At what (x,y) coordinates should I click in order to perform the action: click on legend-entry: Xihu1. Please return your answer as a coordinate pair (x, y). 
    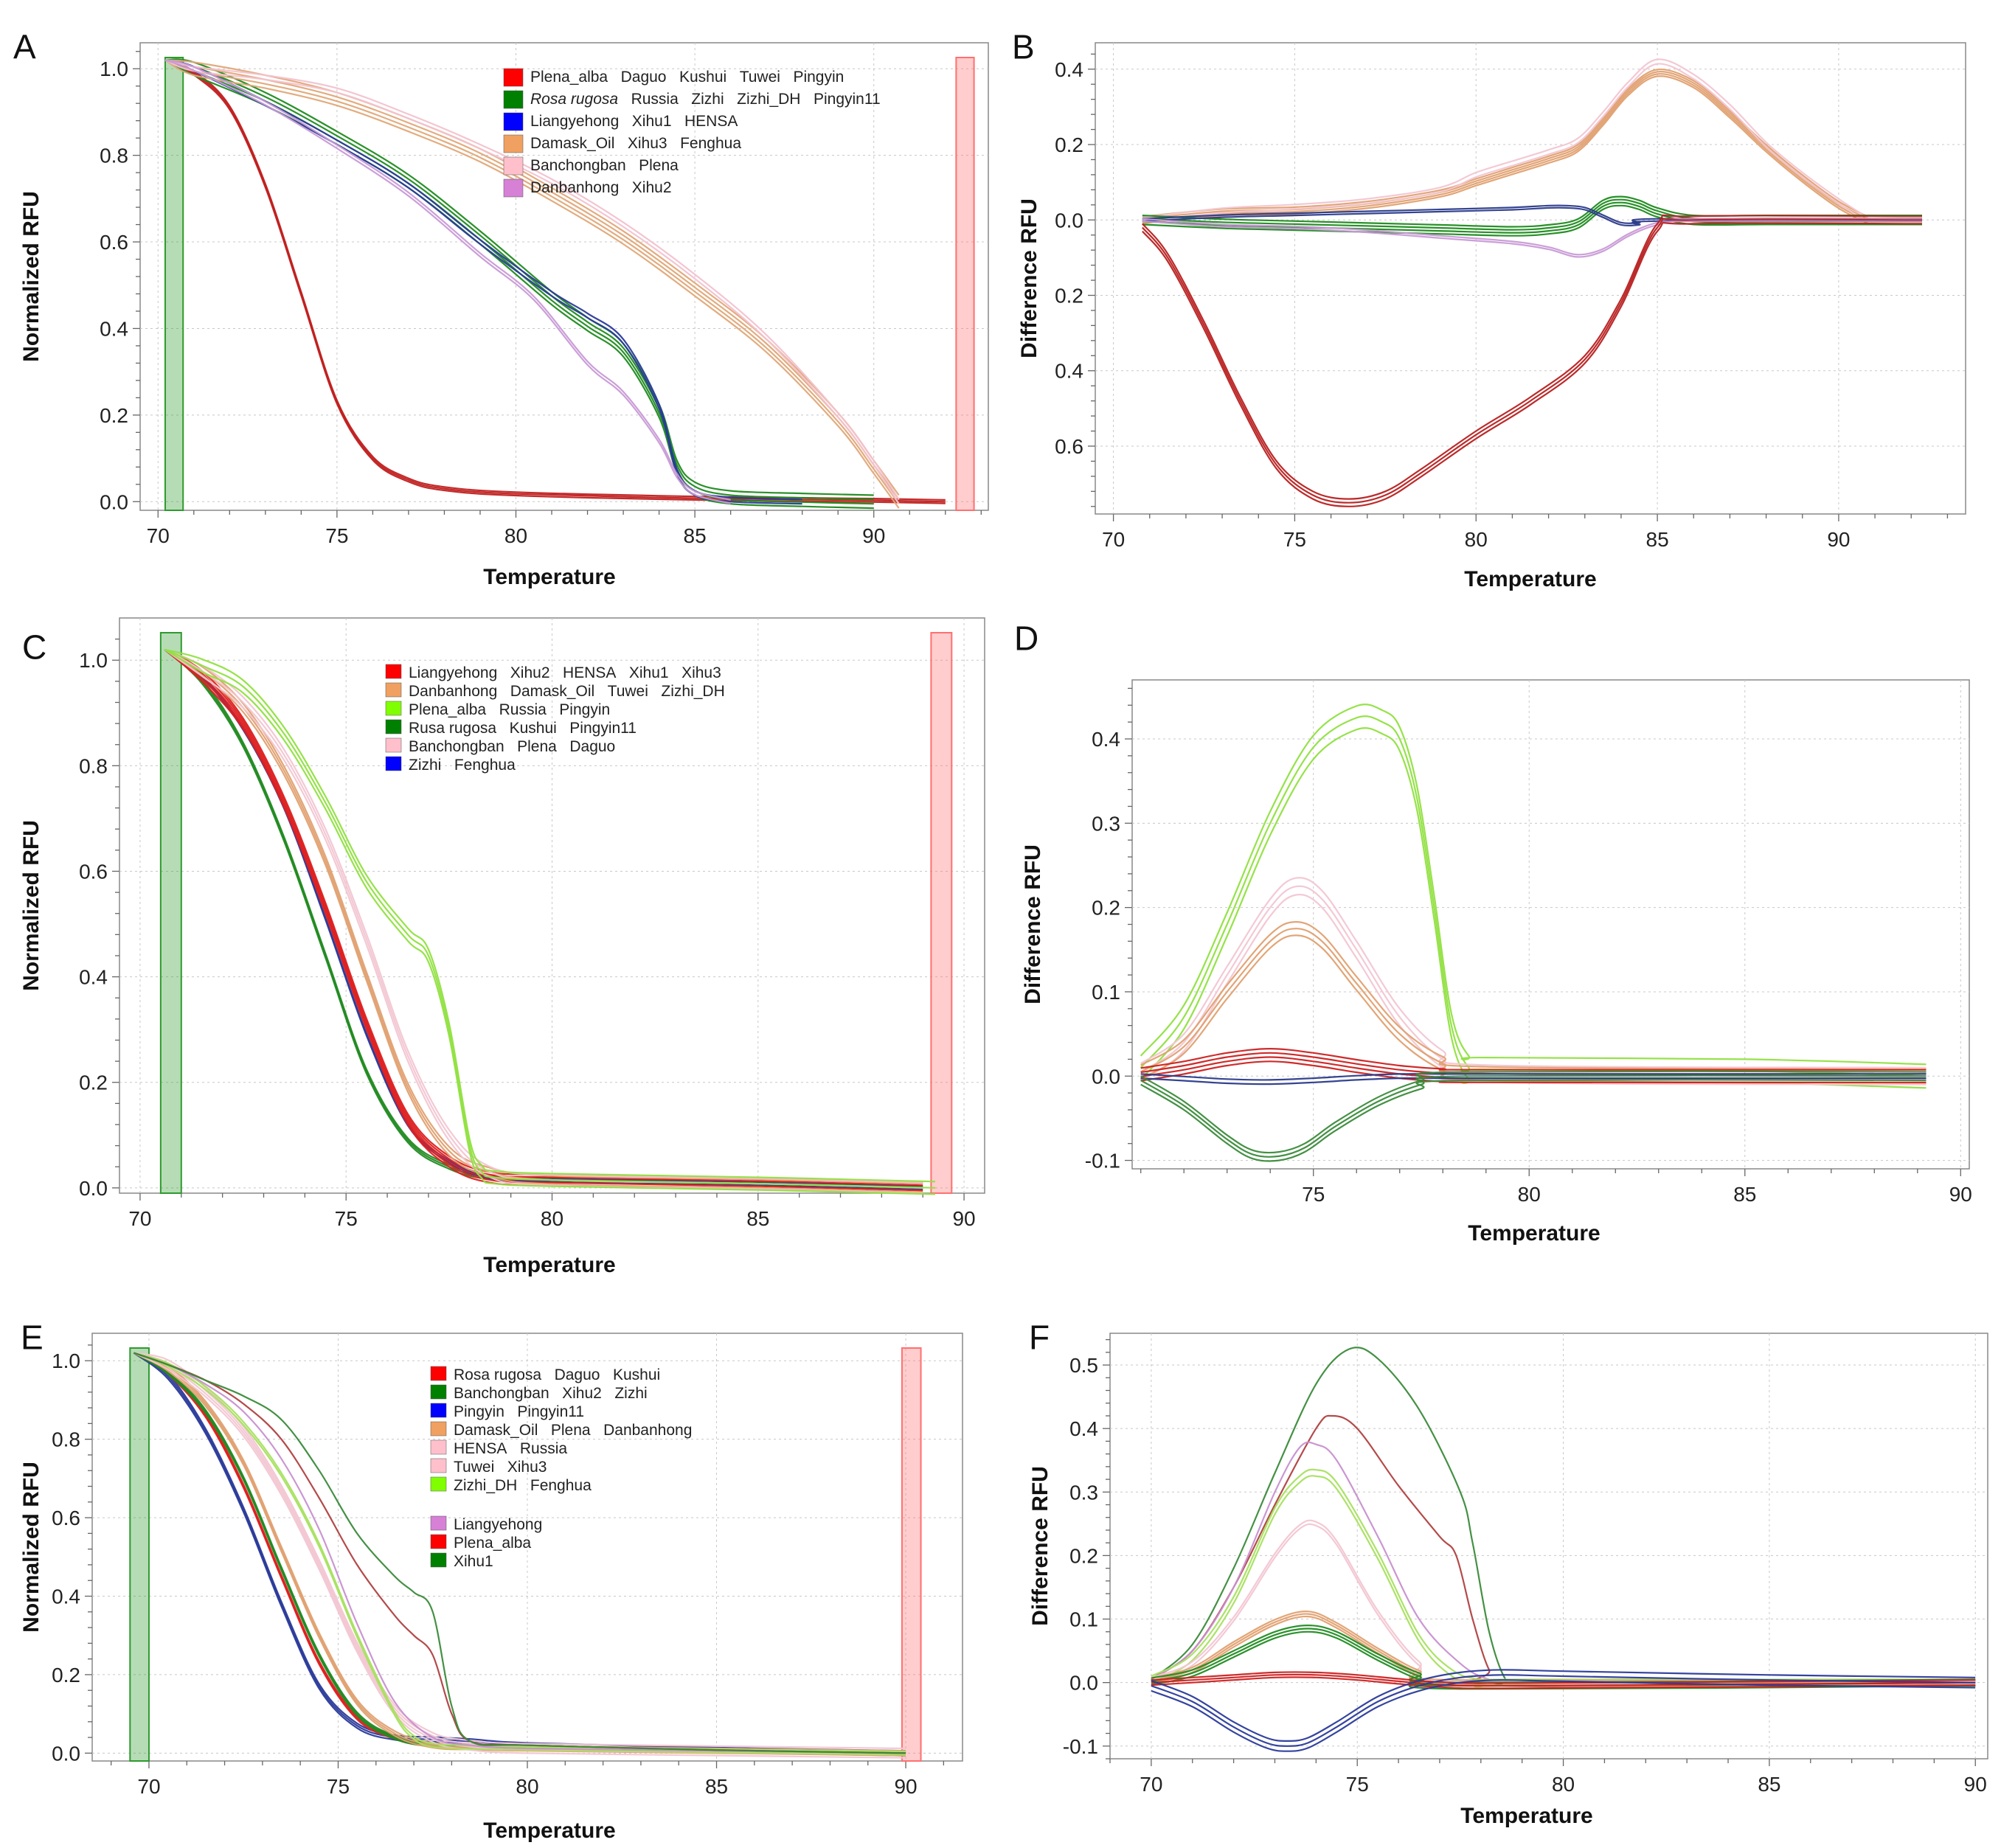
    Looking at the image, I should click on (473, 1561).